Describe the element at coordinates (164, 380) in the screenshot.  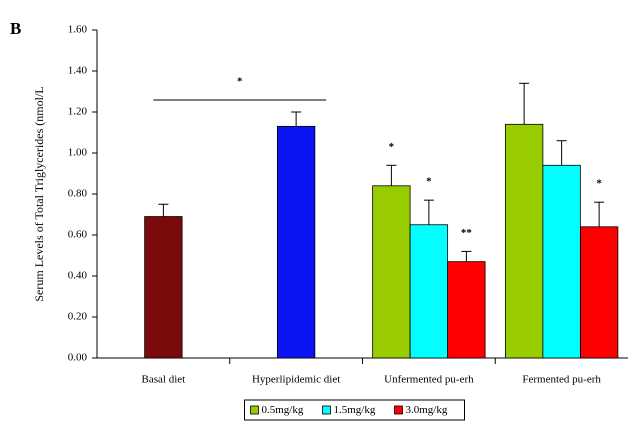
I see `x-tick-label: Basal diet` at that location.